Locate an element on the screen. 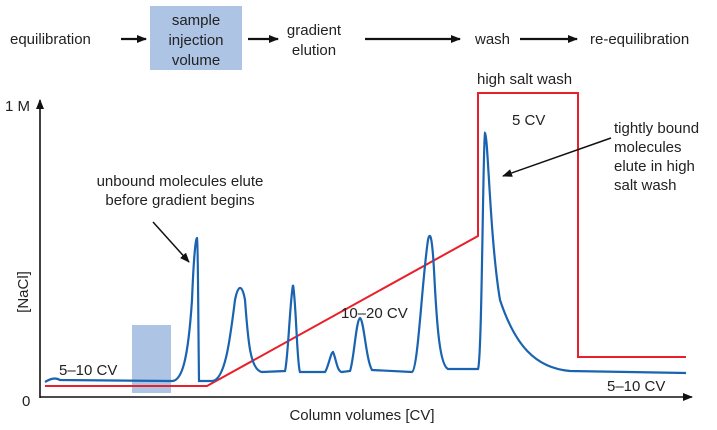 The width and height of the screenshot is (717, 430). x-axis-label: Column volumes [CV] is located at coordinates (361, 415).